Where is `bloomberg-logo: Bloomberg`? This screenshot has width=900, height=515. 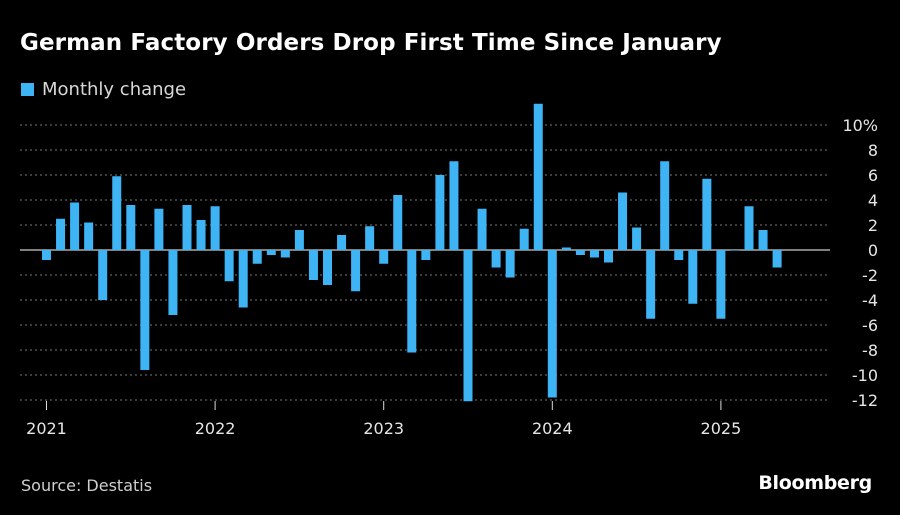 bloomberg-logo: Bloomberg is located at coordinates (815, 483).